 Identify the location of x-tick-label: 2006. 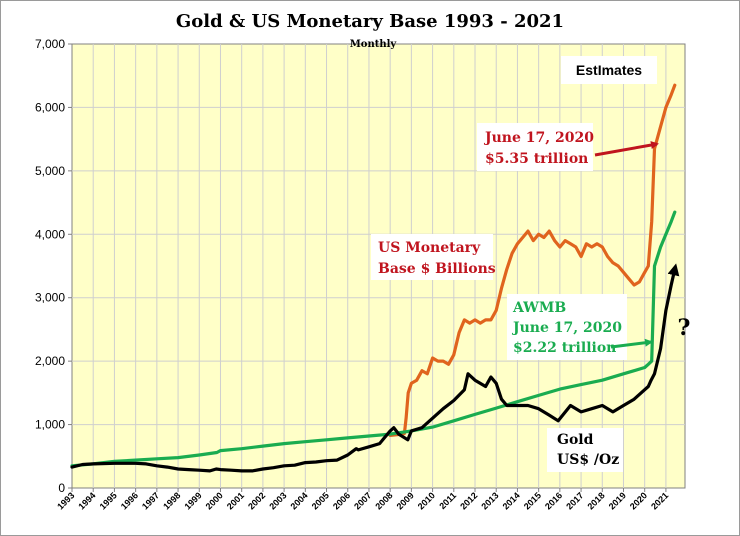
(341, 500).